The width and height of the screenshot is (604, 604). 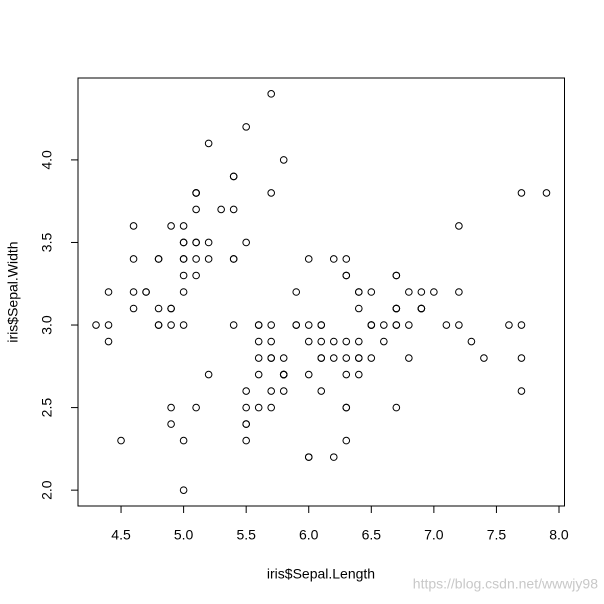 What do you see at coordinates (434, 535) in the screenshot?
I see `x-tick-label: 7.0` at bounding box center [434, 535].